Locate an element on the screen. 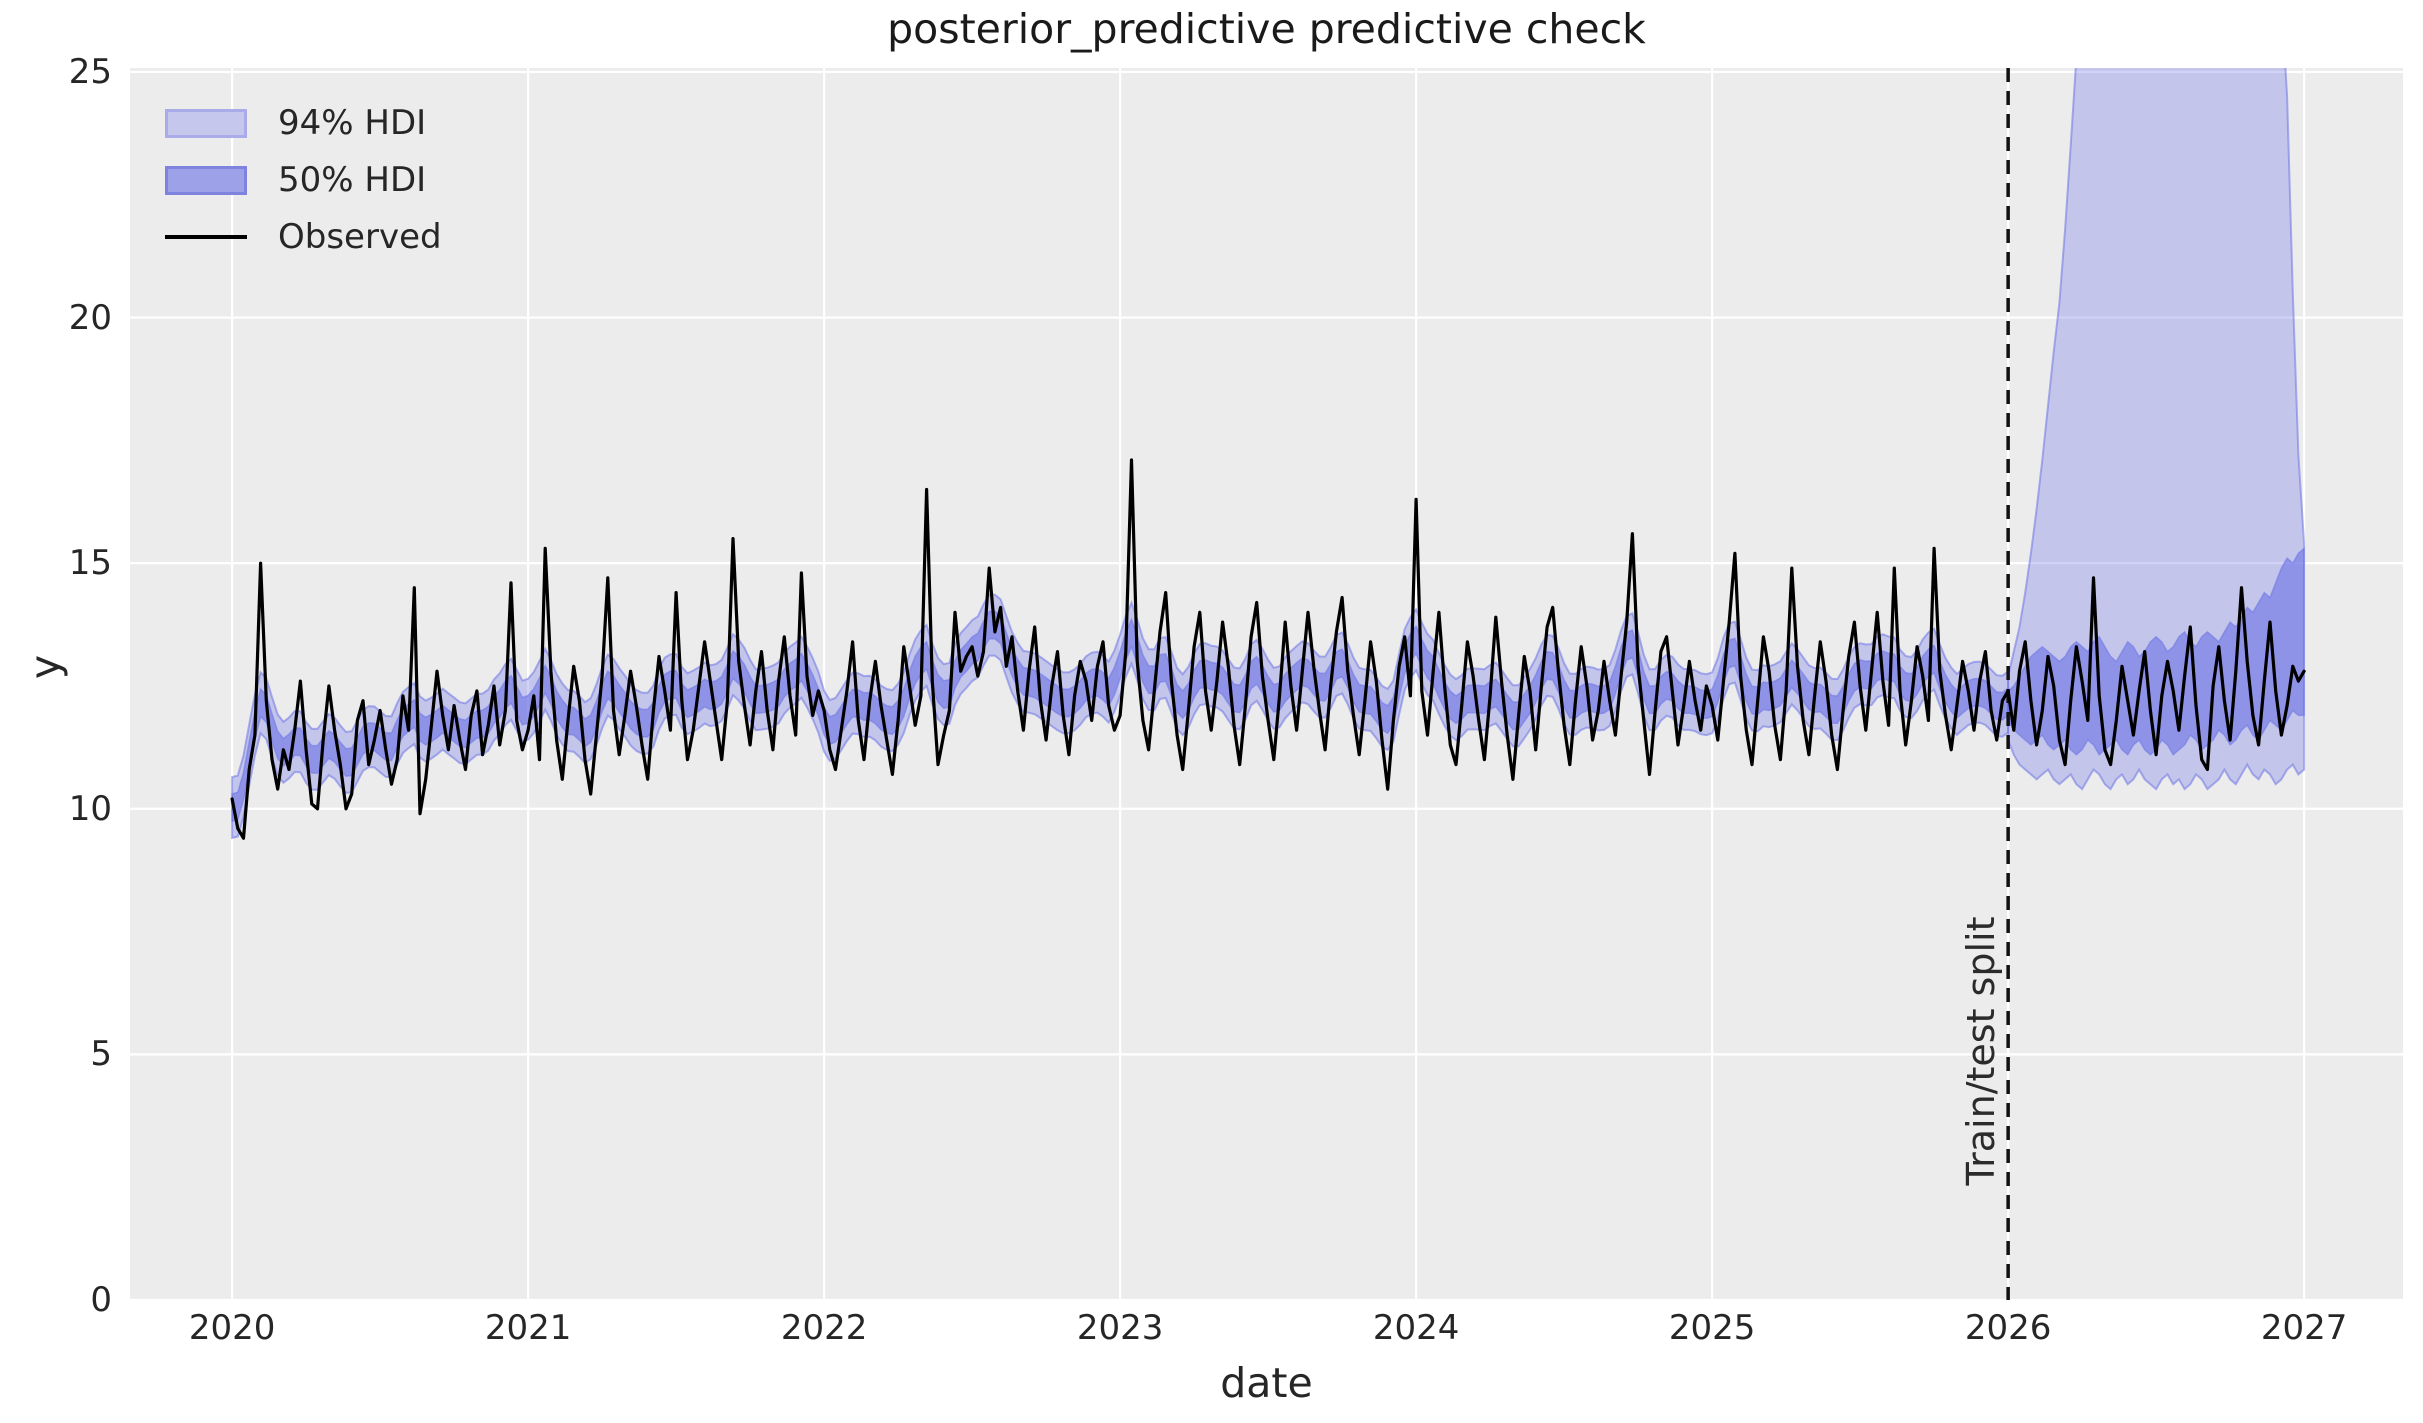  legend: 94% HDI 50% HDI Observed is located at coordinates (303, 189).